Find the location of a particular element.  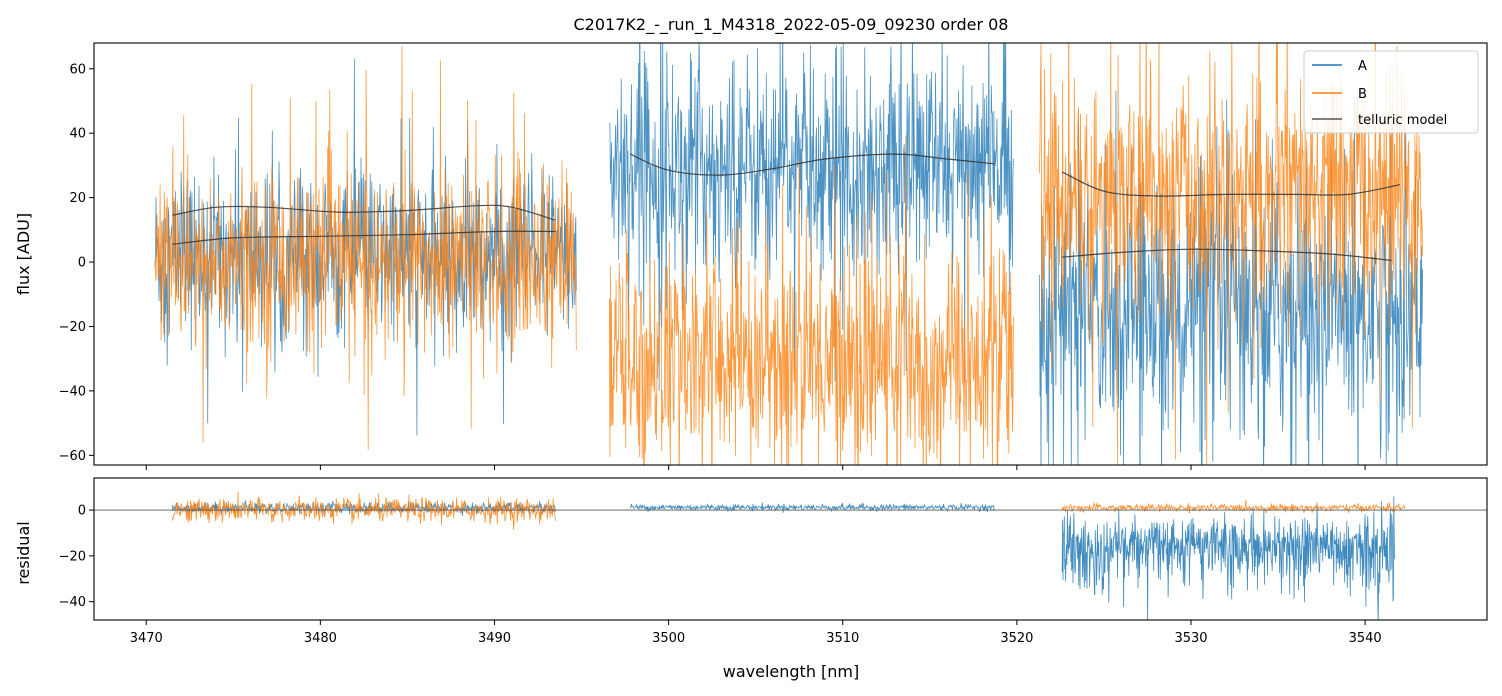

legend-label-b: B is located at coordinates (1362, 94).